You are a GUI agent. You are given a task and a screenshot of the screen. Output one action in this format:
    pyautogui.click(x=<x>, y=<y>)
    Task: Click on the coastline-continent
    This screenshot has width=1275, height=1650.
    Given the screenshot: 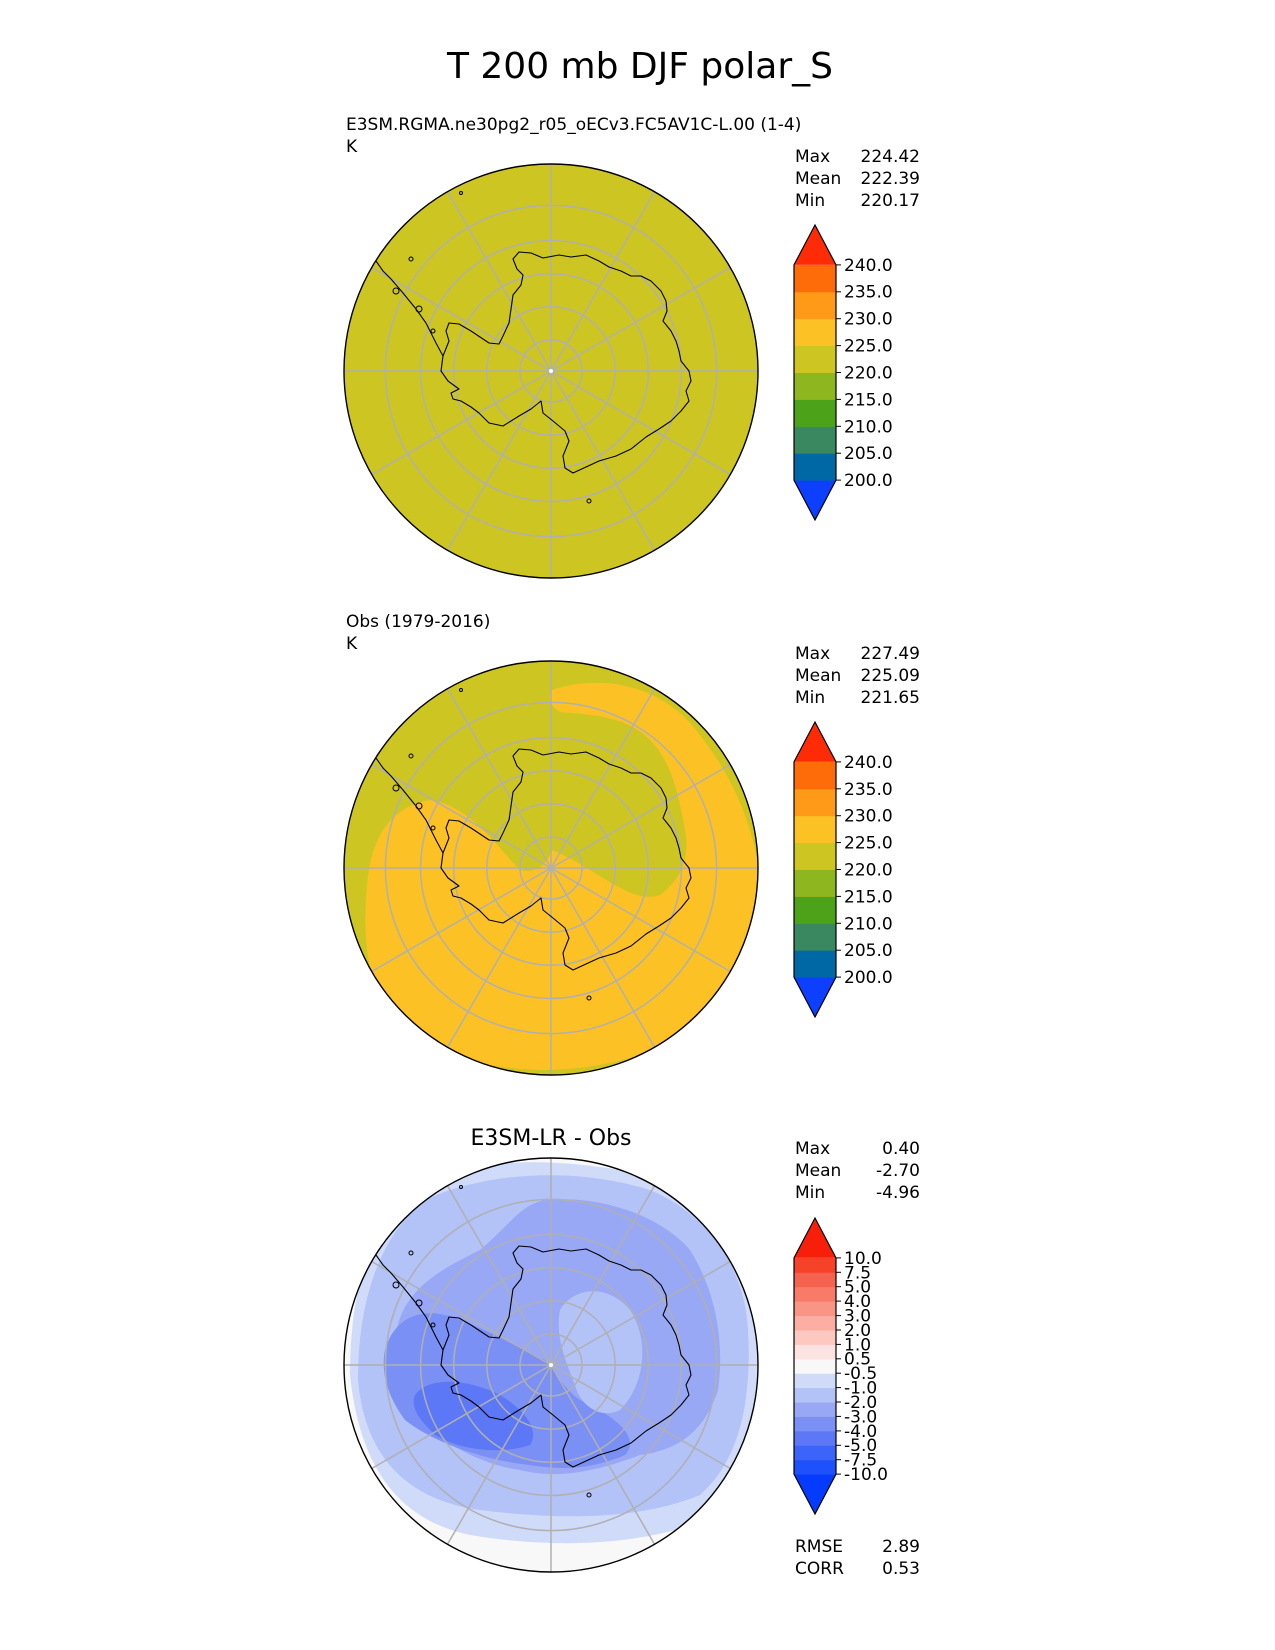 What is the action you would take?
    pyautogui.click(x=566, y=1356)
    